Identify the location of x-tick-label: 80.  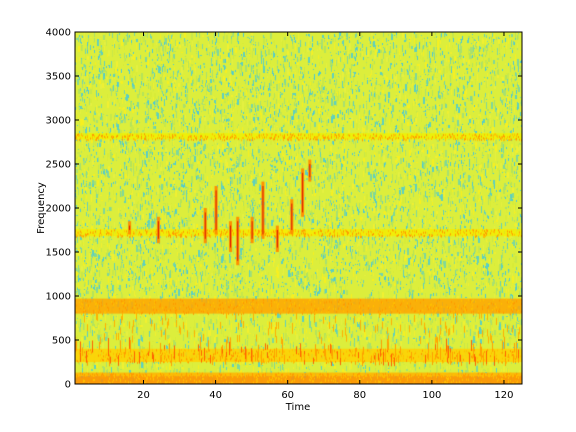
(359, 395).